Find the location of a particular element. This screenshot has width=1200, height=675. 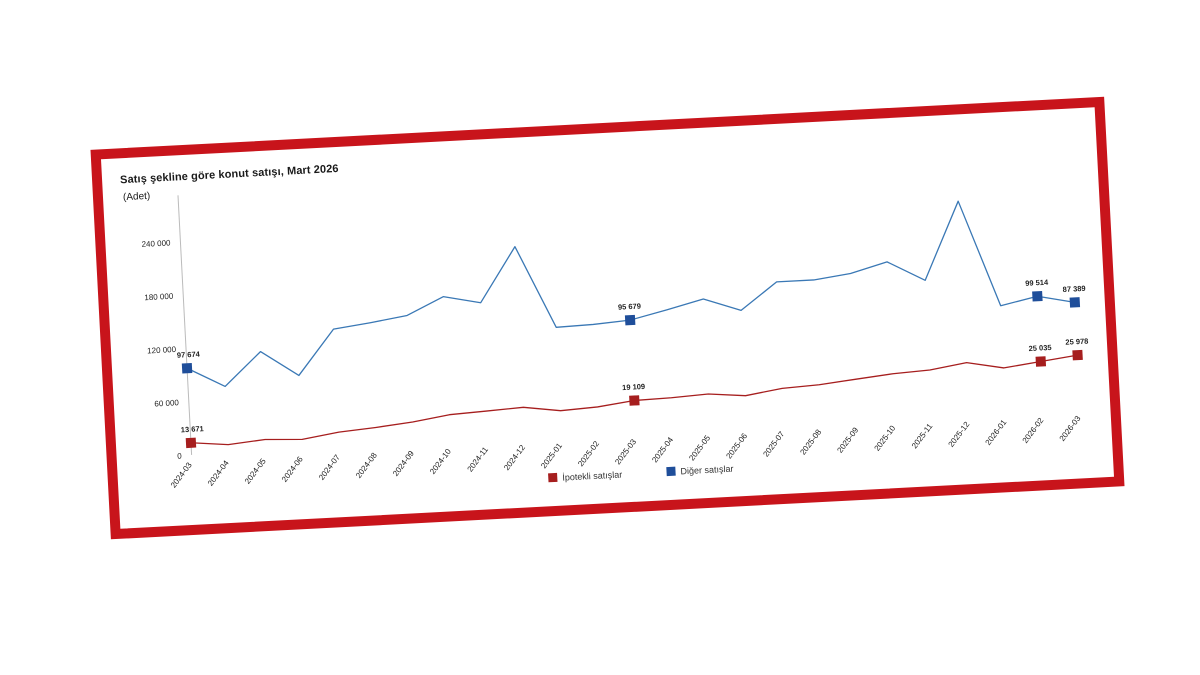

y-tick-label: 240 000 is located at coordinates (156, 243).